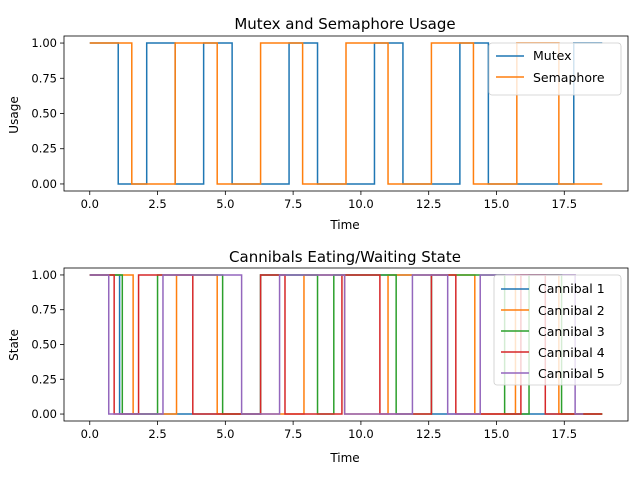 This screenshot has width=640, height=480. What do you see at coordinates (564, 204) in the screenshot?
I see `subplot-1-xtick-label: 17.5` at bounding box center [564, 204].